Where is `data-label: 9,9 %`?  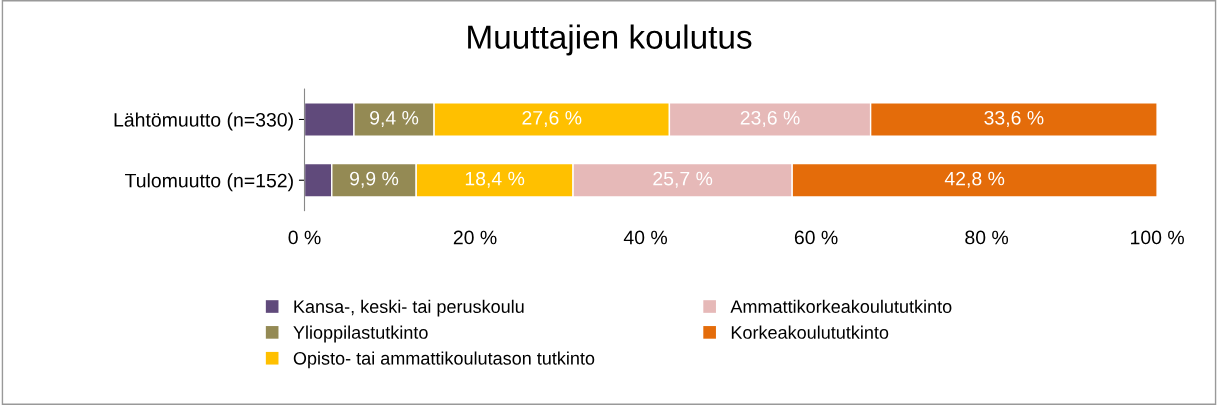 data-label: 9,9 % is located at coordinates (374, 179).